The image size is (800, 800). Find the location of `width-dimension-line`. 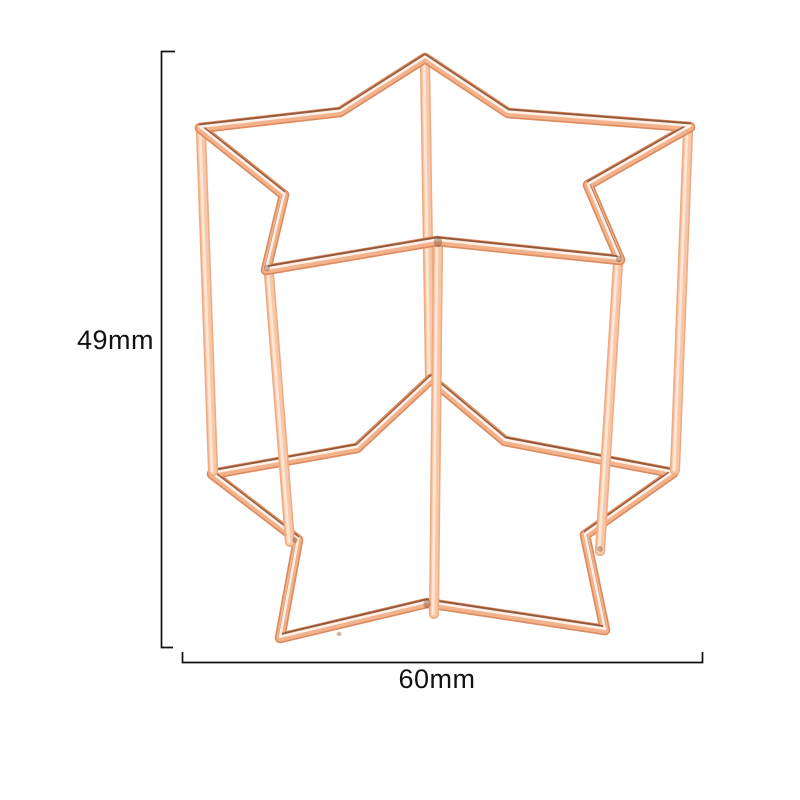

width-dimension-line is located at coordinates (442, 658).